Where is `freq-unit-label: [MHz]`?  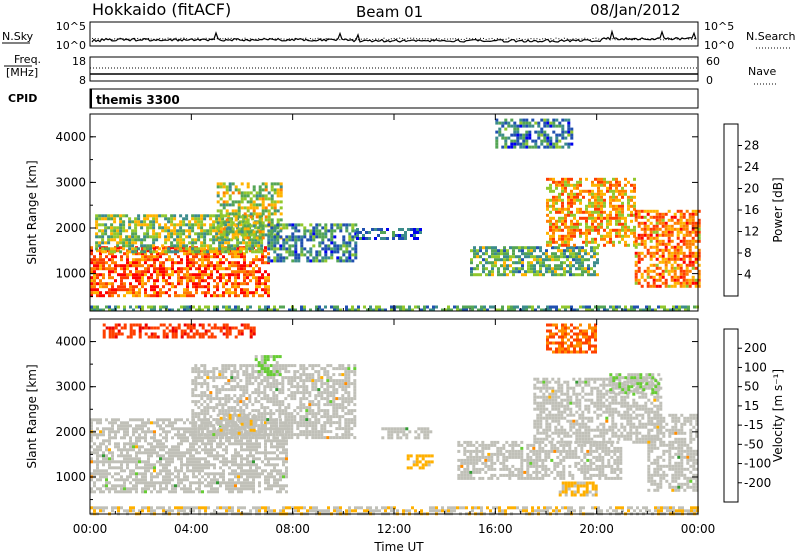
freq-unit-label: [MHz] is located at coordinates (22, 72).